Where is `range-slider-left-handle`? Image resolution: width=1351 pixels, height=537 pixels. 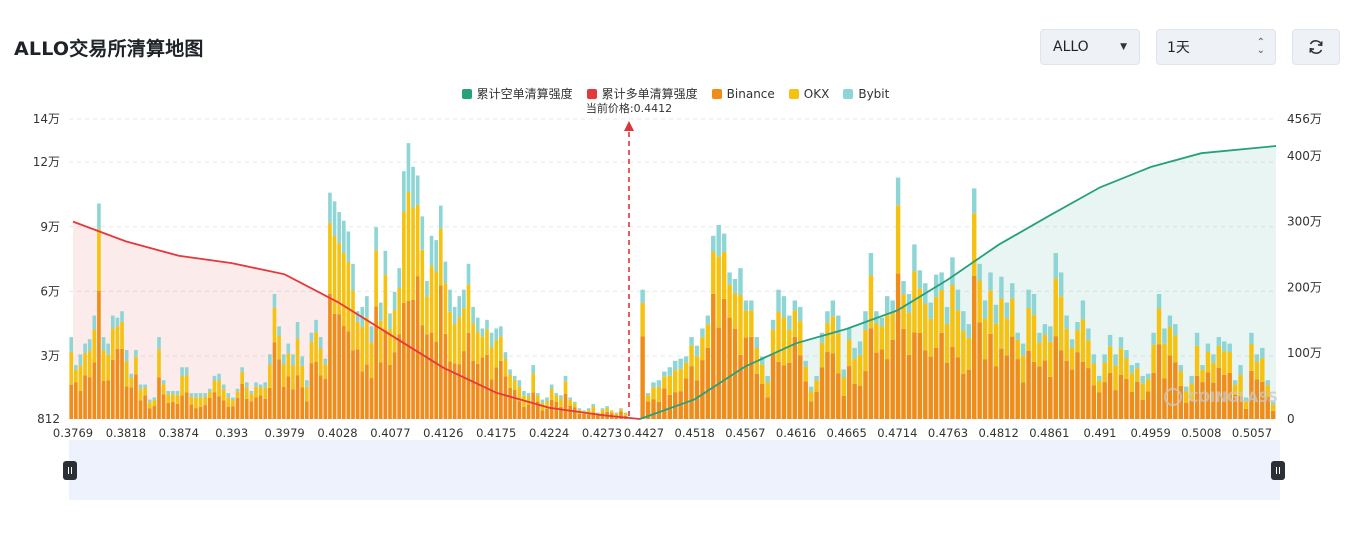
range-slider-left-handle is located at coordinates (70, 470).